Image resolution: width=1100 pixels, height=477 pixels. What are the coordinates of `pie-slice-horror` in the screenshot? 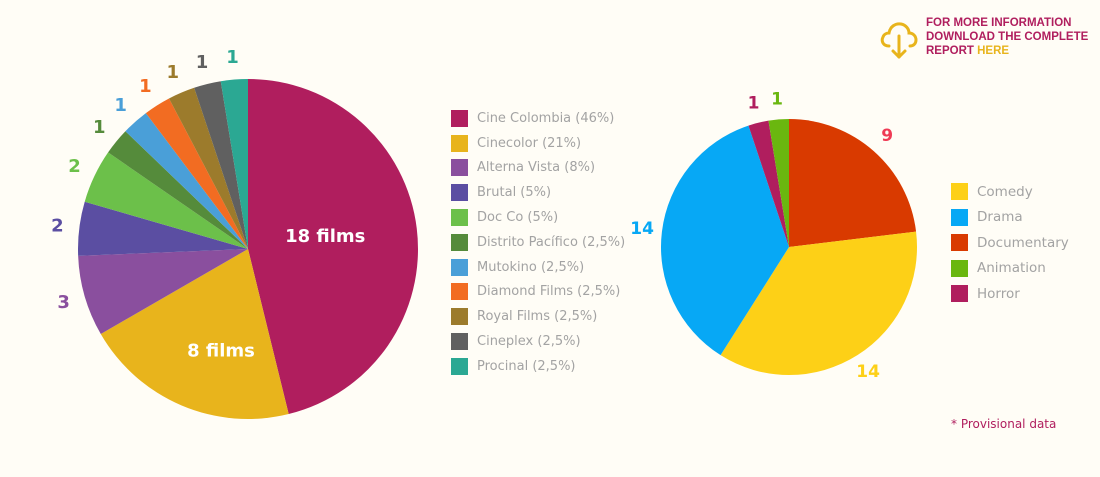 It's located at (768, 183).